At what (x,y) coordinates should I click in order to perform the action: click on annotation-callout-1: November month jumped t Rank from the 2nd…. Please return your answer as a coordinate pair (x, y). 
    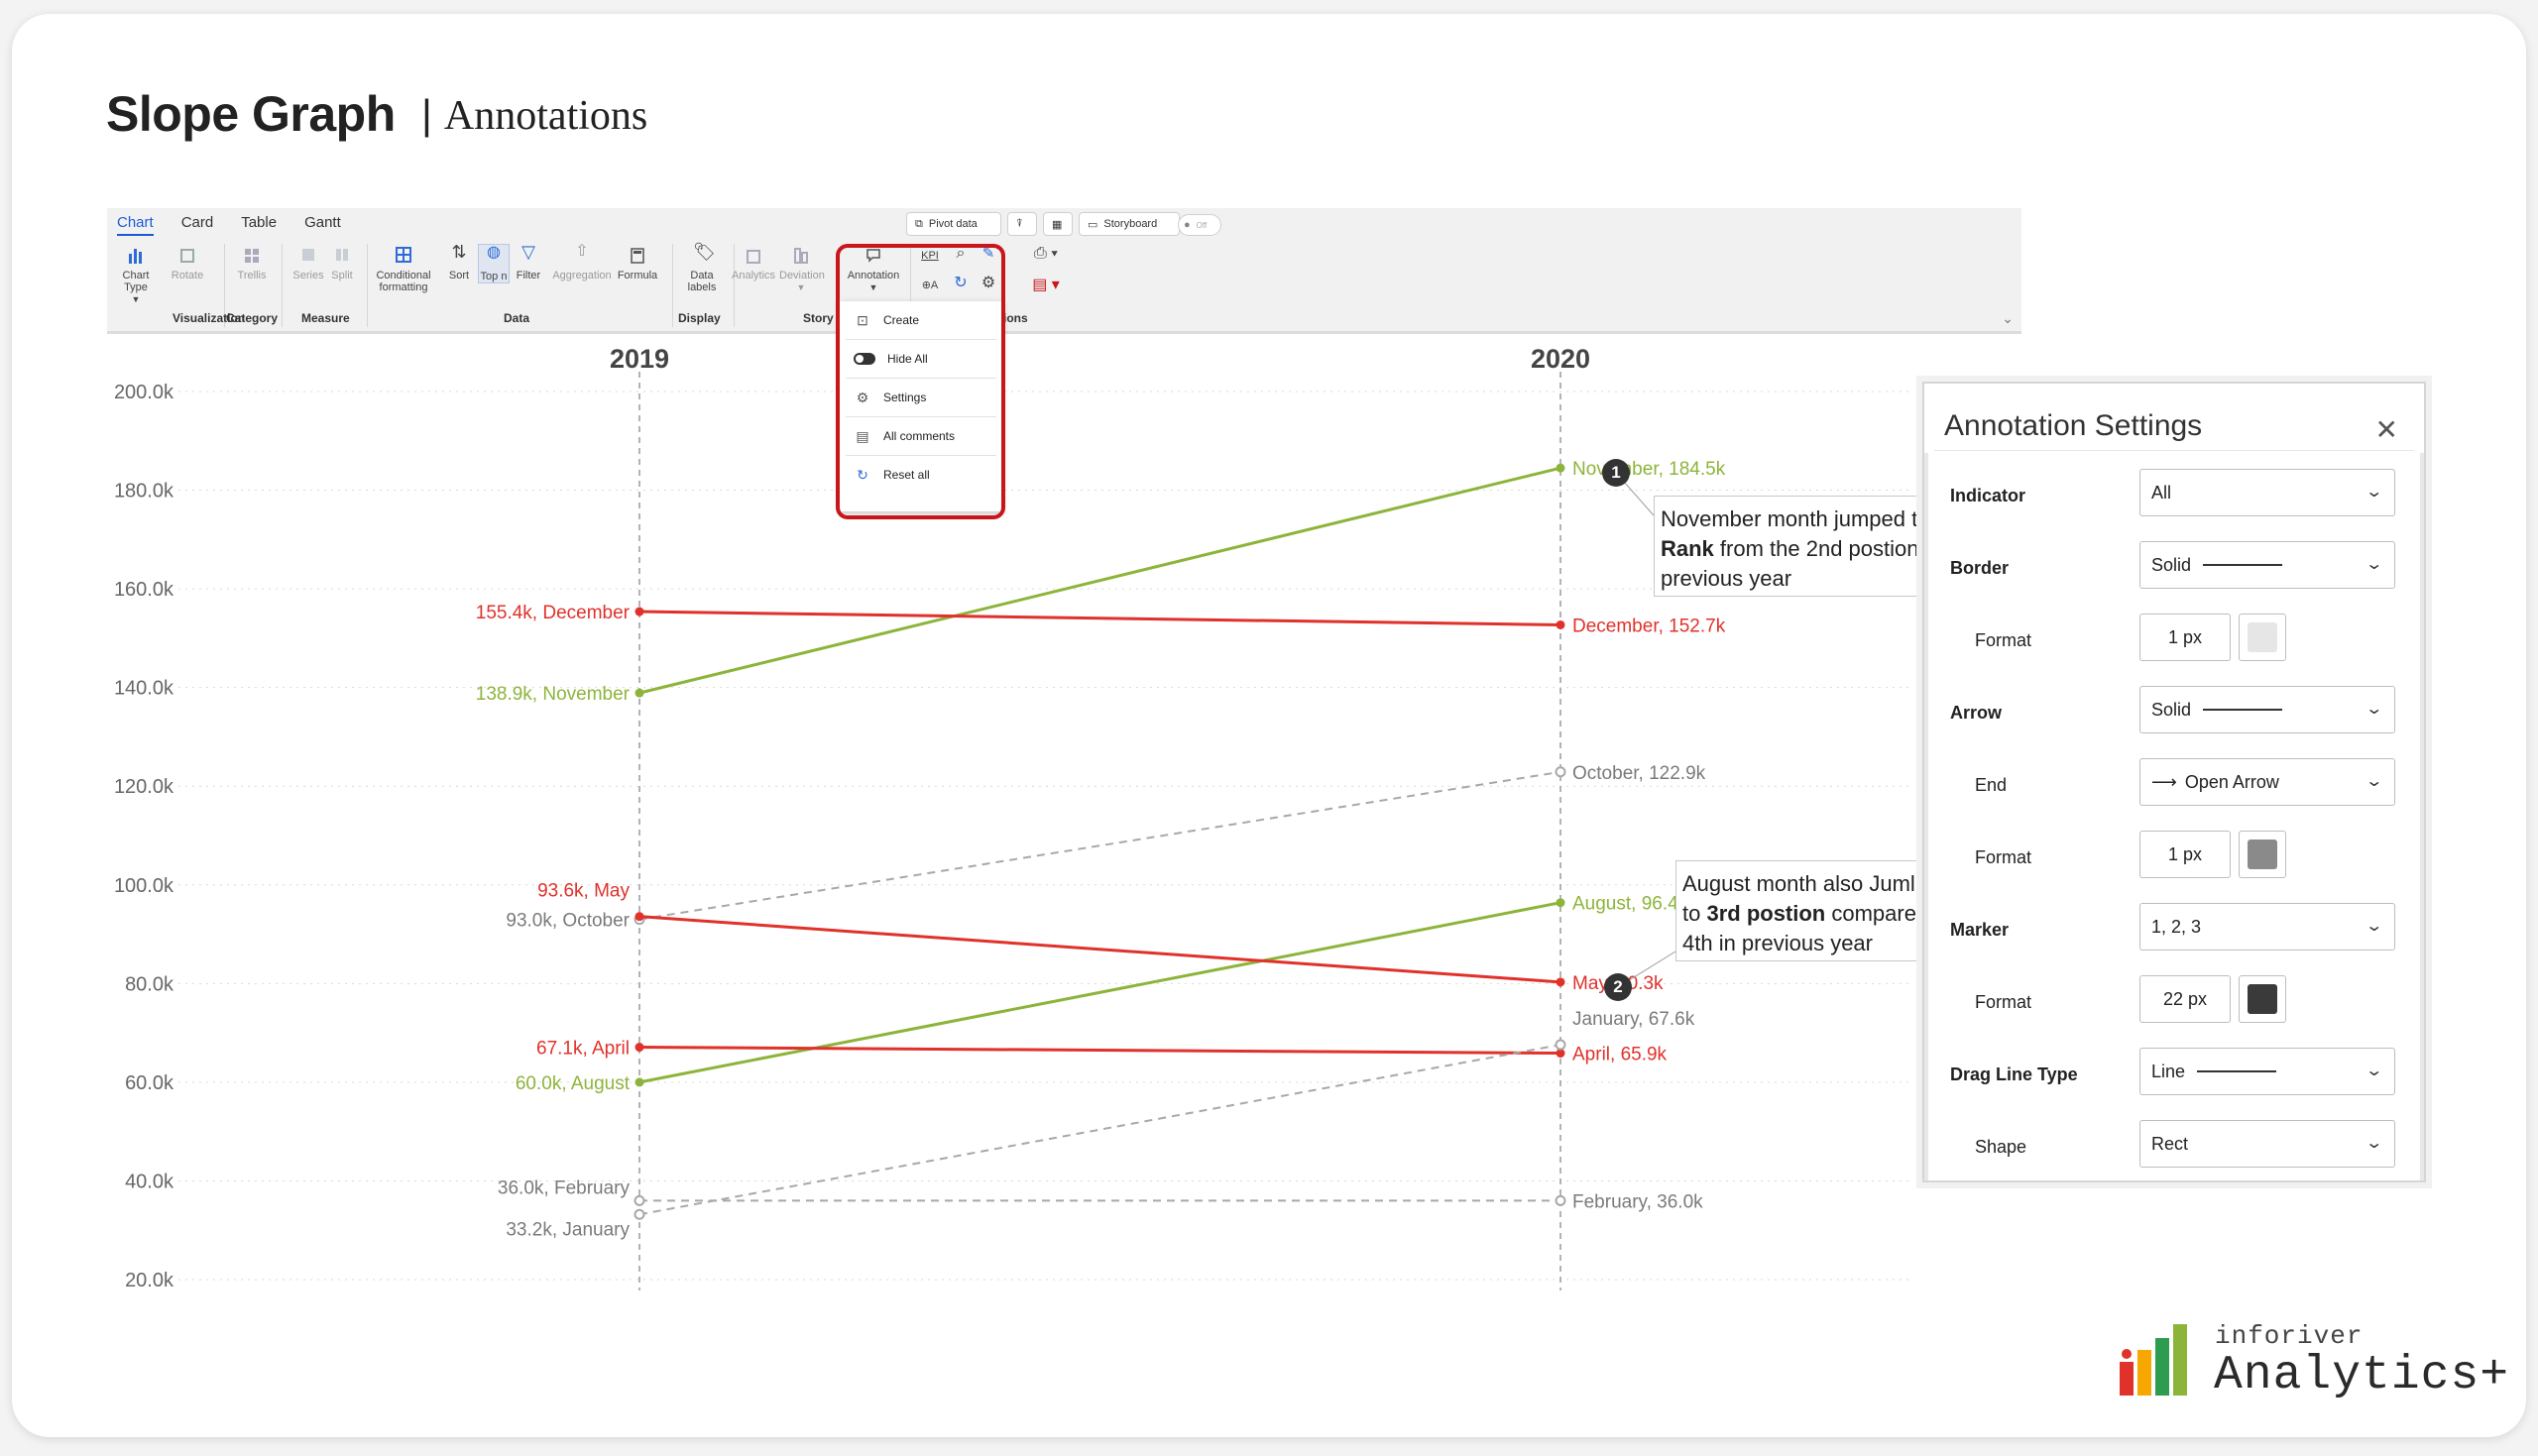
    Looking at the image, I should click on (1790, 546).